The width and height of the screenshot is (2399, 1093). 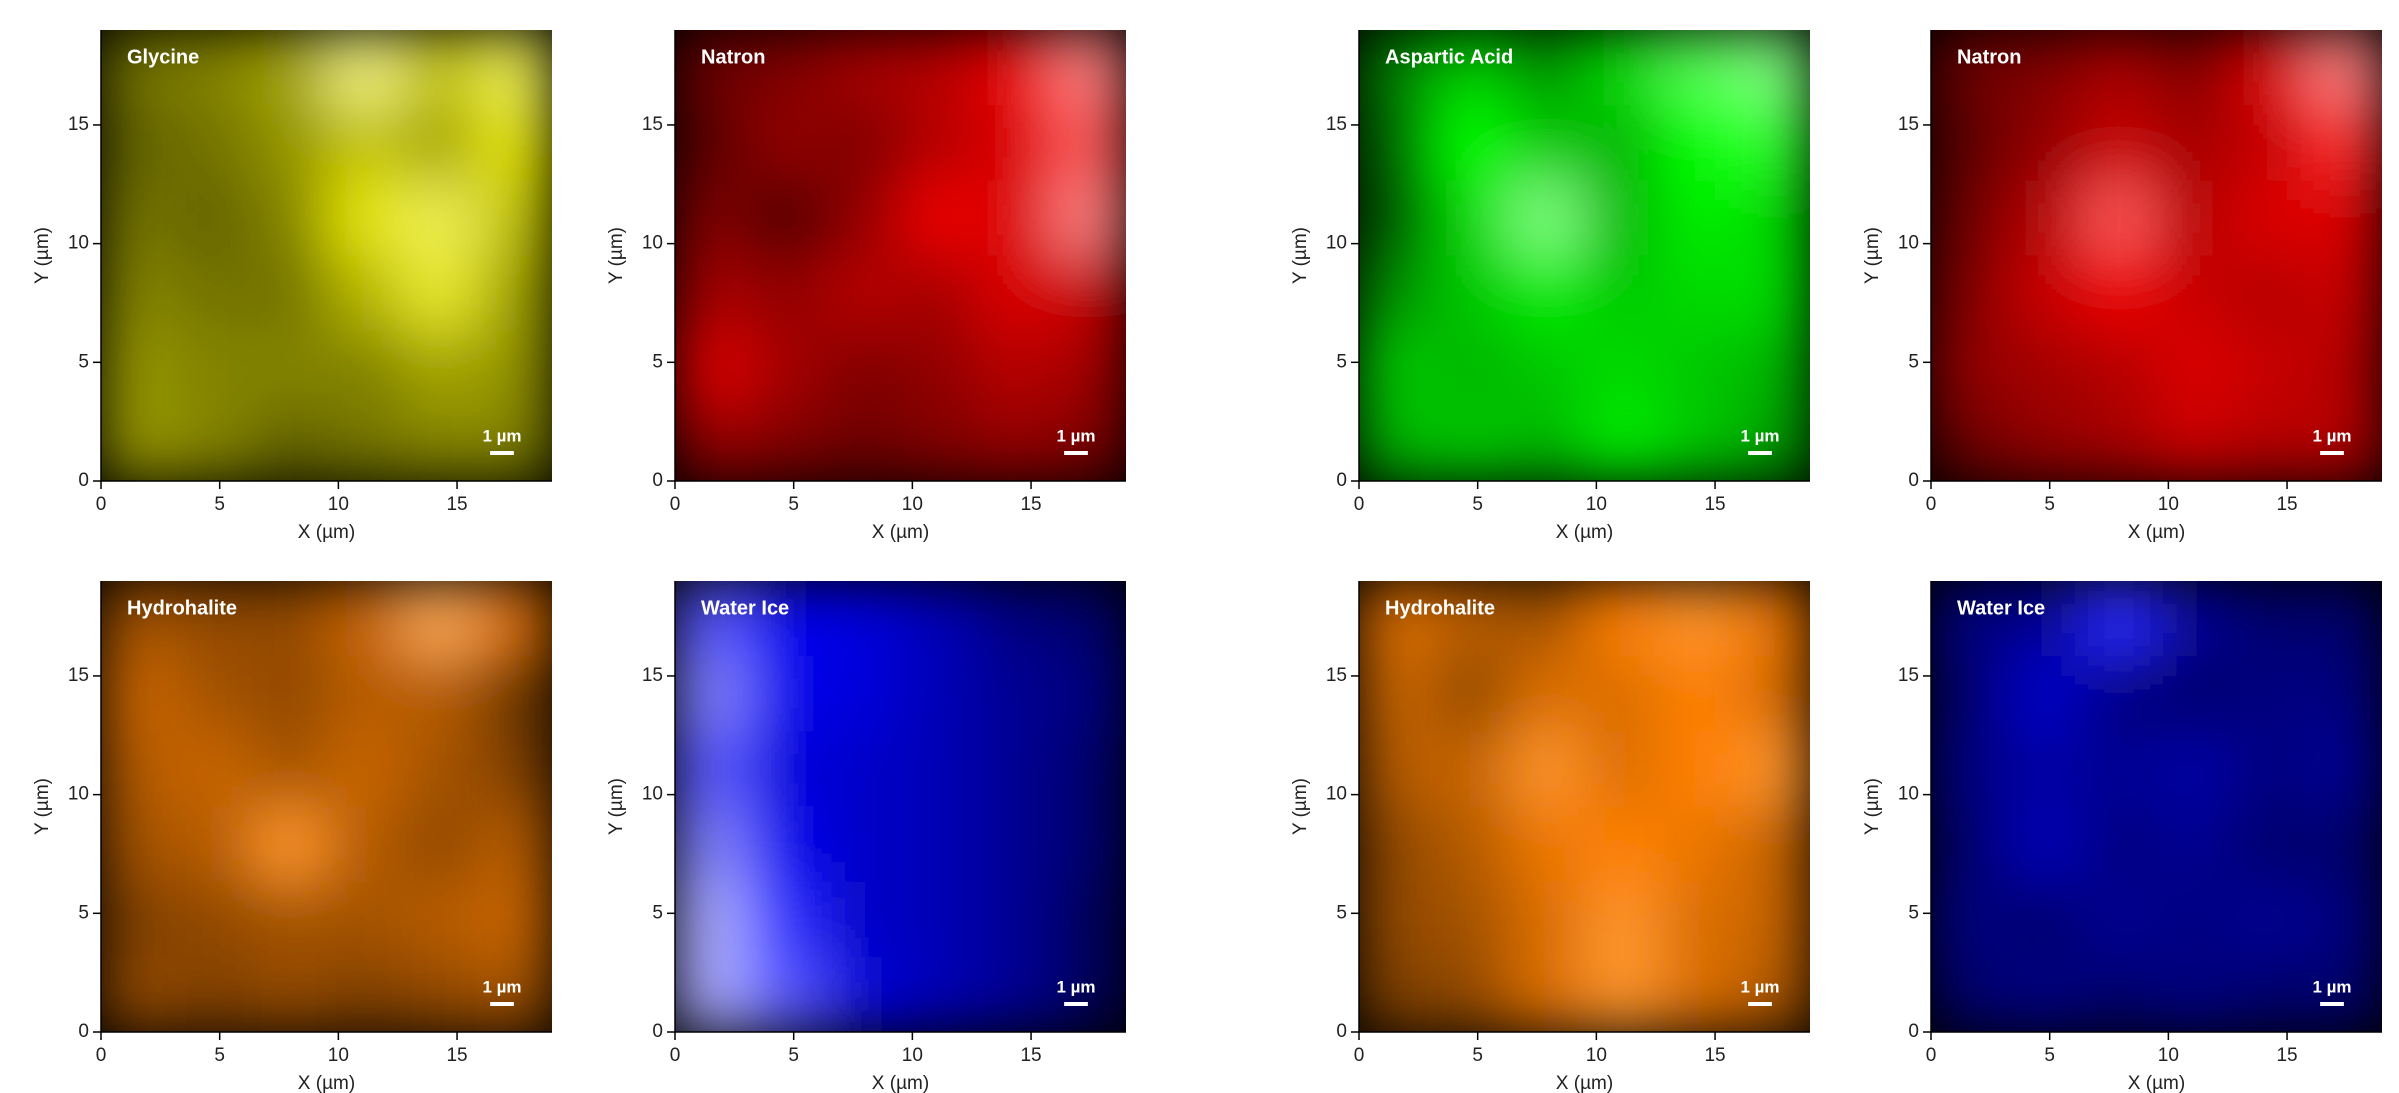 What do you see at coordinates (182, 608) in the screenshot?
I see `panel-title: Hydrohalite` at bounding box center [182, 608].